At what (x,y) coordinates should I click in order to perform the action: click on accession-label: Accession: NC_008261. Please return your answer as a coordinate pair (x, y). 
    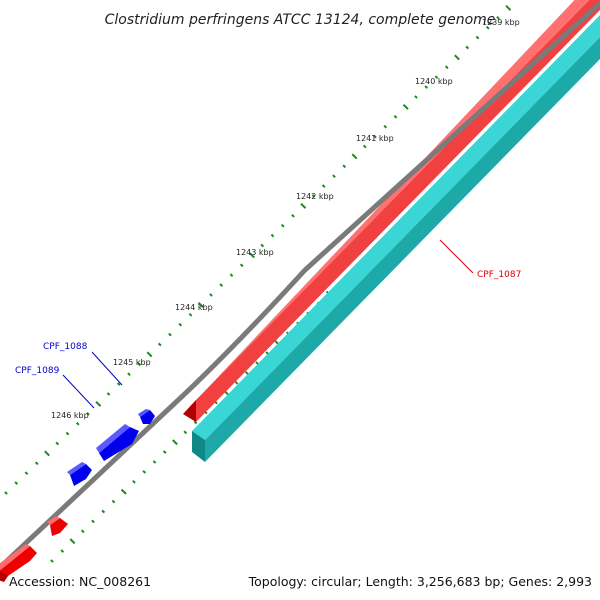
    Looking at the image, I should click on (80, 581).